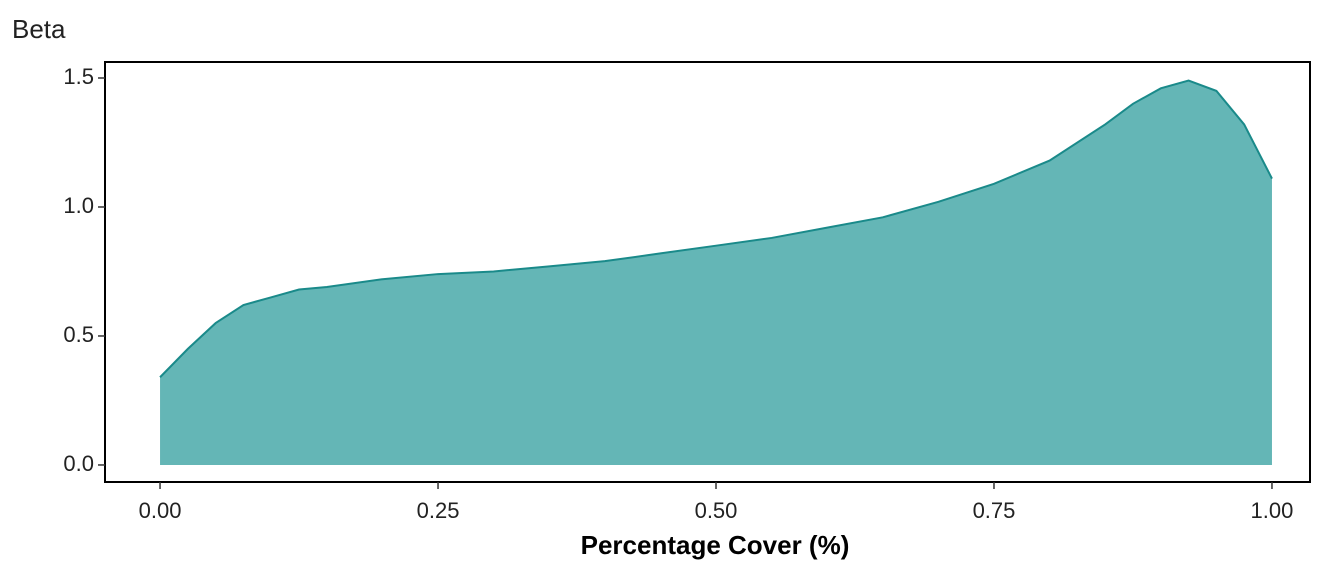 The height and width of the screenshot is (576, 1344). What do you see at coordinates (78, 334) in the screenshot?
I see `y-tick-label: 0.5` at bounding box center [78, 334].